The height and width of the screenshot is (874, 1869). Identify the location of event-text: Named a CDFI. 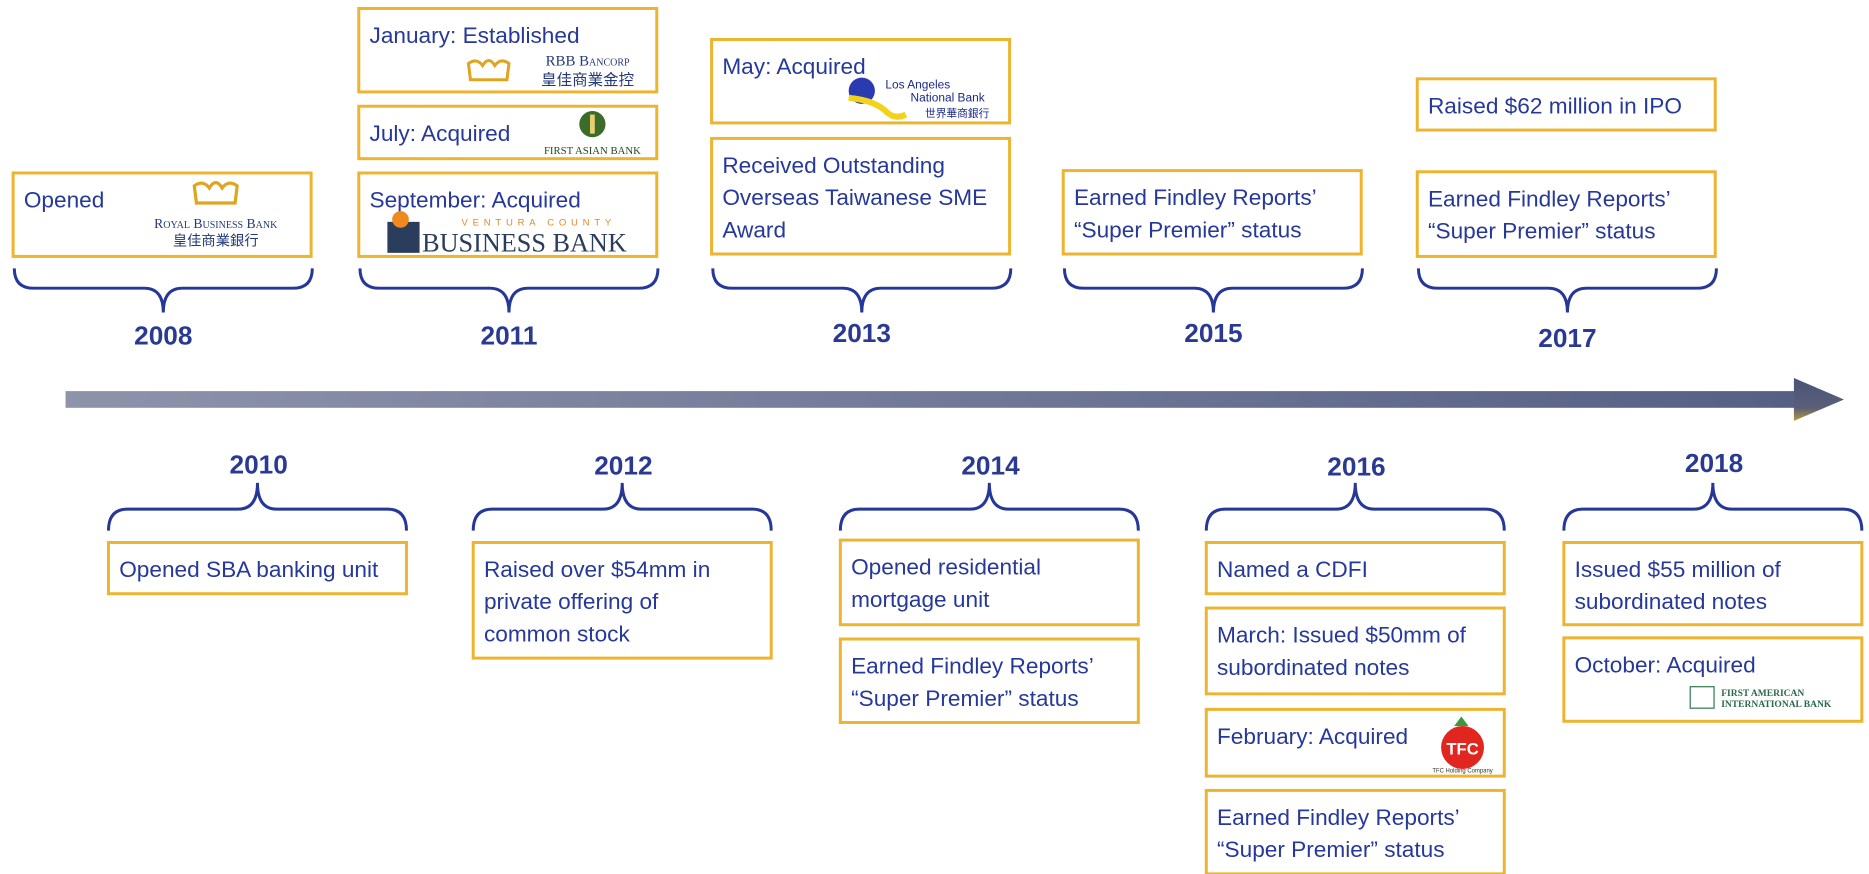
(1292, 569).